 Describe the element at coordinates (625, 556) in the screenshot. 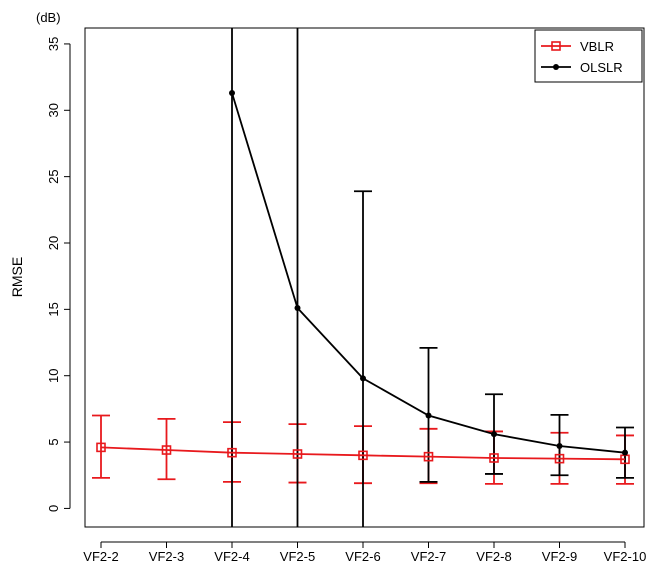

I see `x-tick-label: VF2-10` at that location.